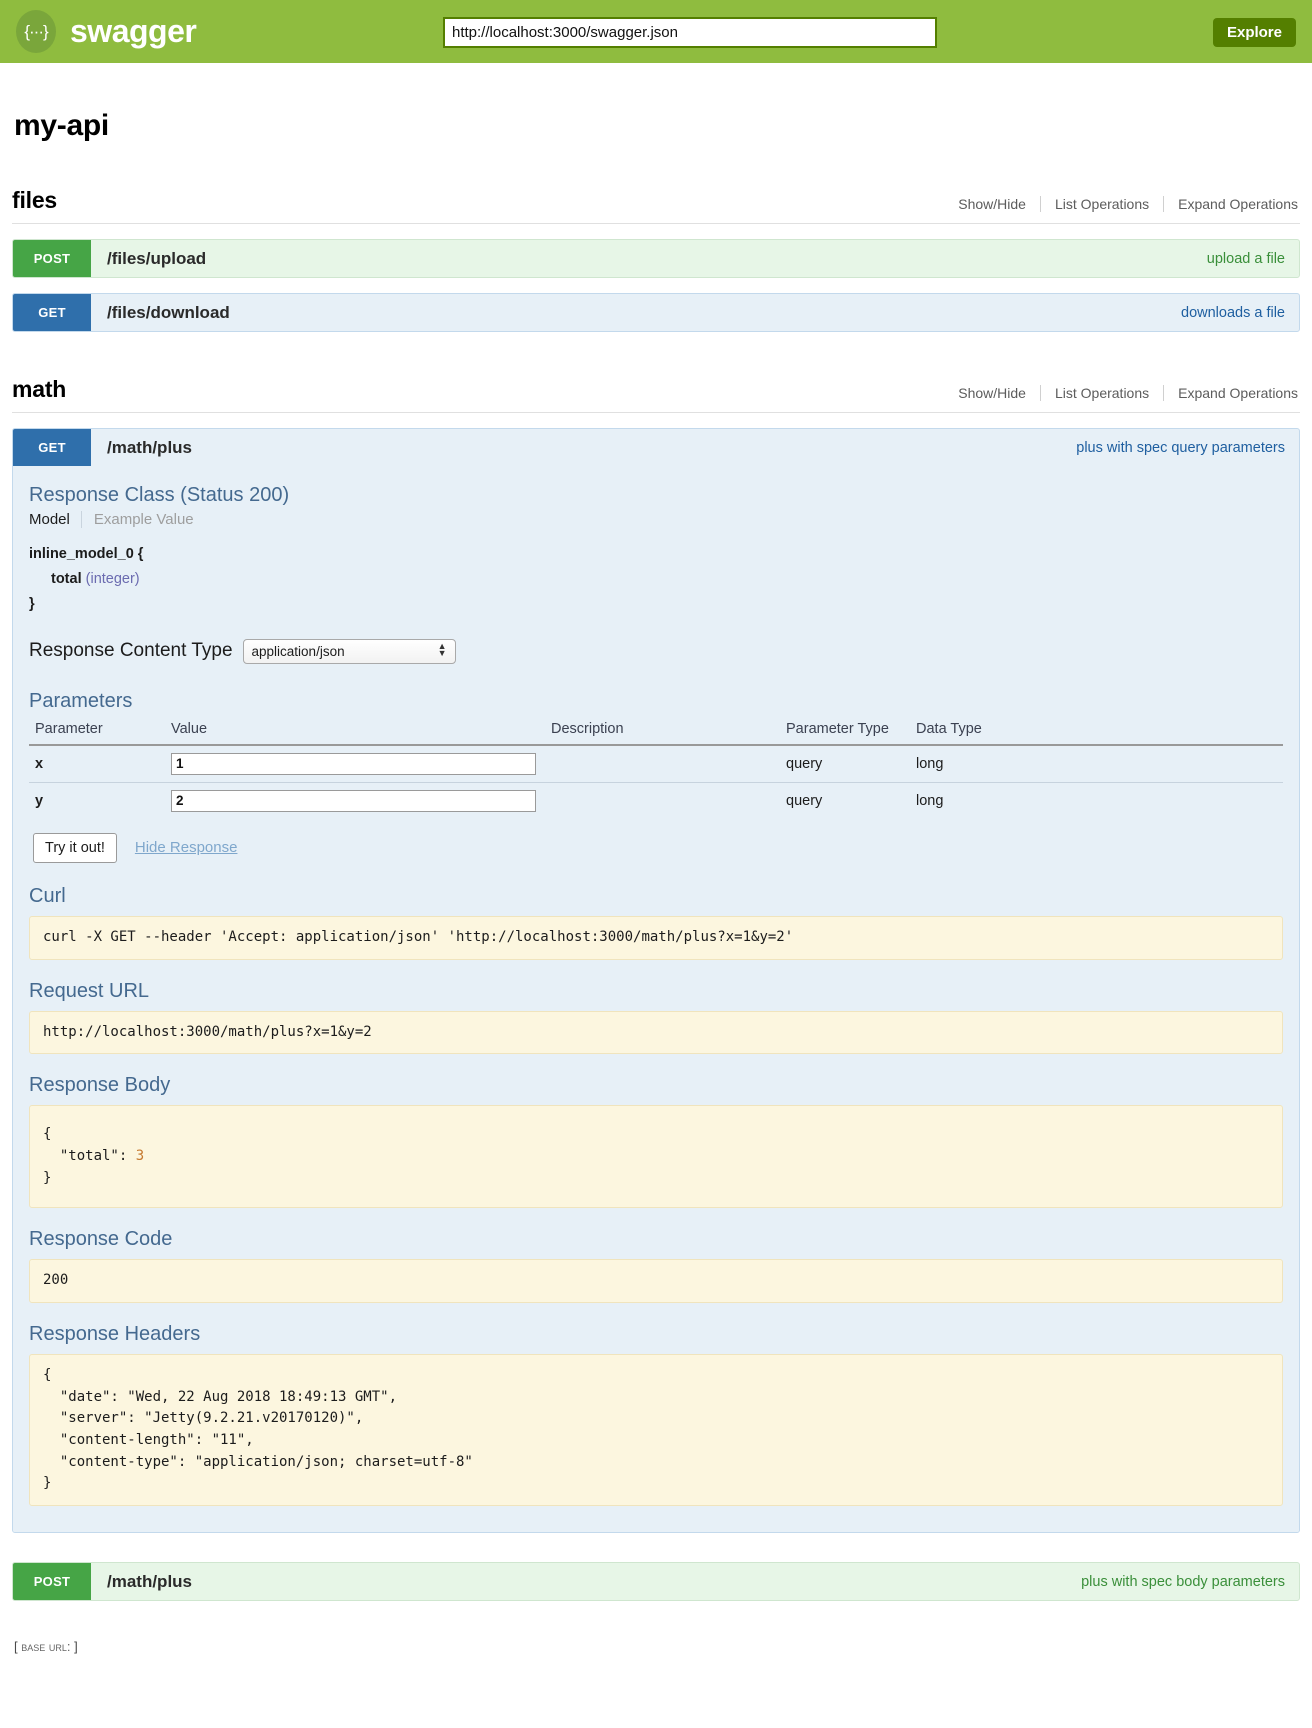 This screenshot has height=1728, width=1312. Describe the element at coordinates (75, 847) in the screenshot. I see `try-it-out-button: Try it out!` at that location.